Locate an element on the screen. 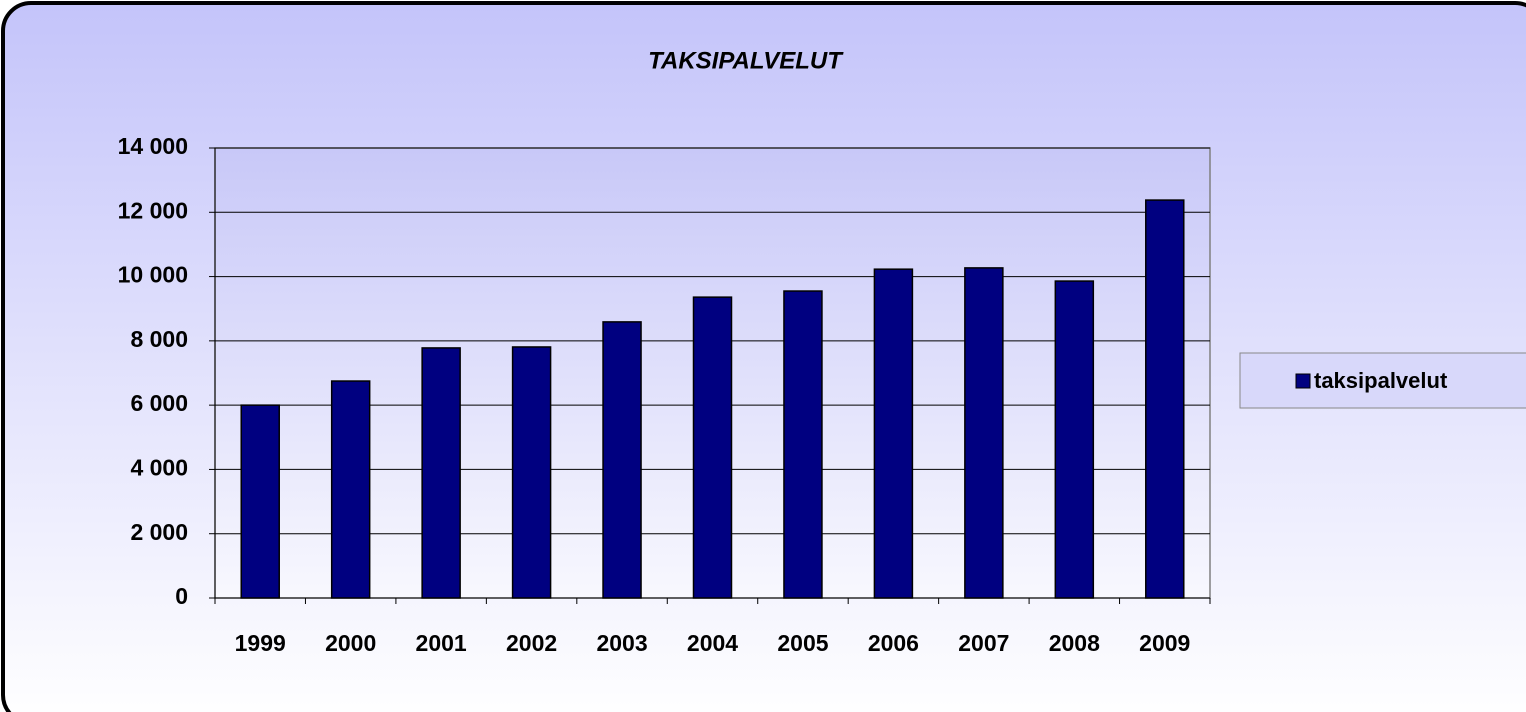 The height and width of the screenshot is (712, 1526). x-tick-label: 2002 is located at coordinates (531, 643).